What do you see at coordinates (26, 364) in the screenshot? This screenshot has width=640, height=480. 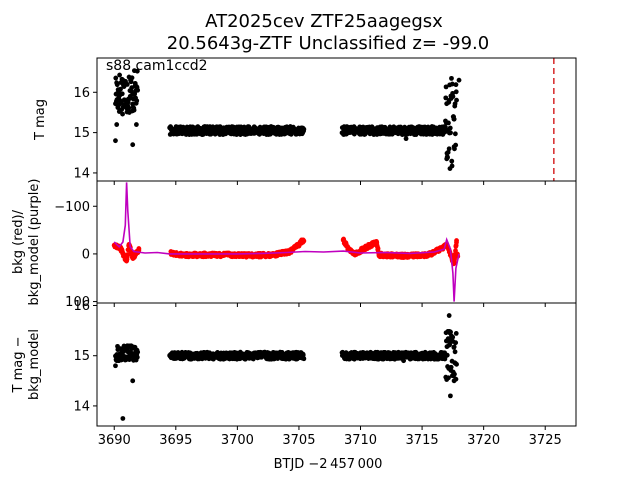 I see `y-axis-label-3: T mag −bkg_model` at bounding box center [26, 364].